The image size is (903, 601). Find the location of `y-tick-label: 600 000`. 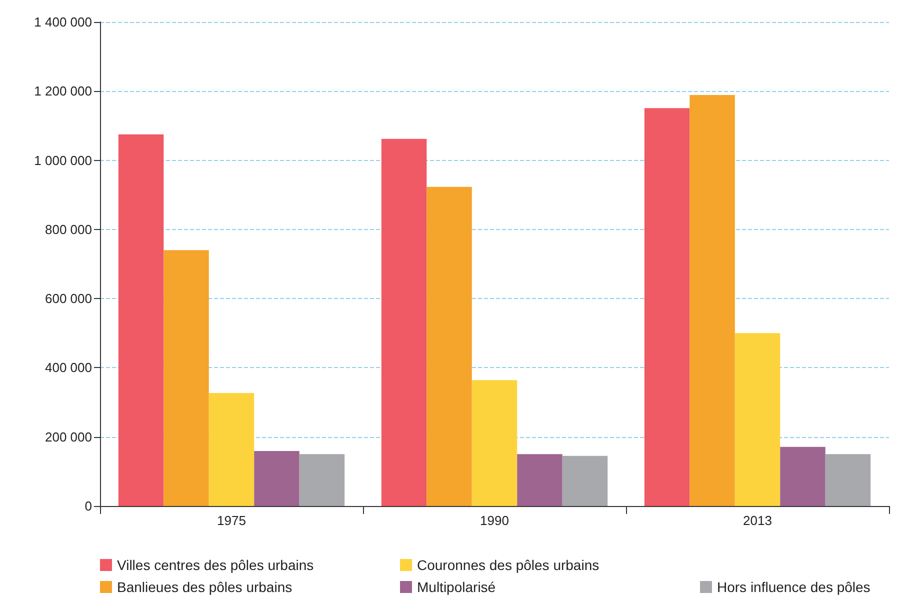

y-tick-label: 600 000 is located at coordinates (68, 298).